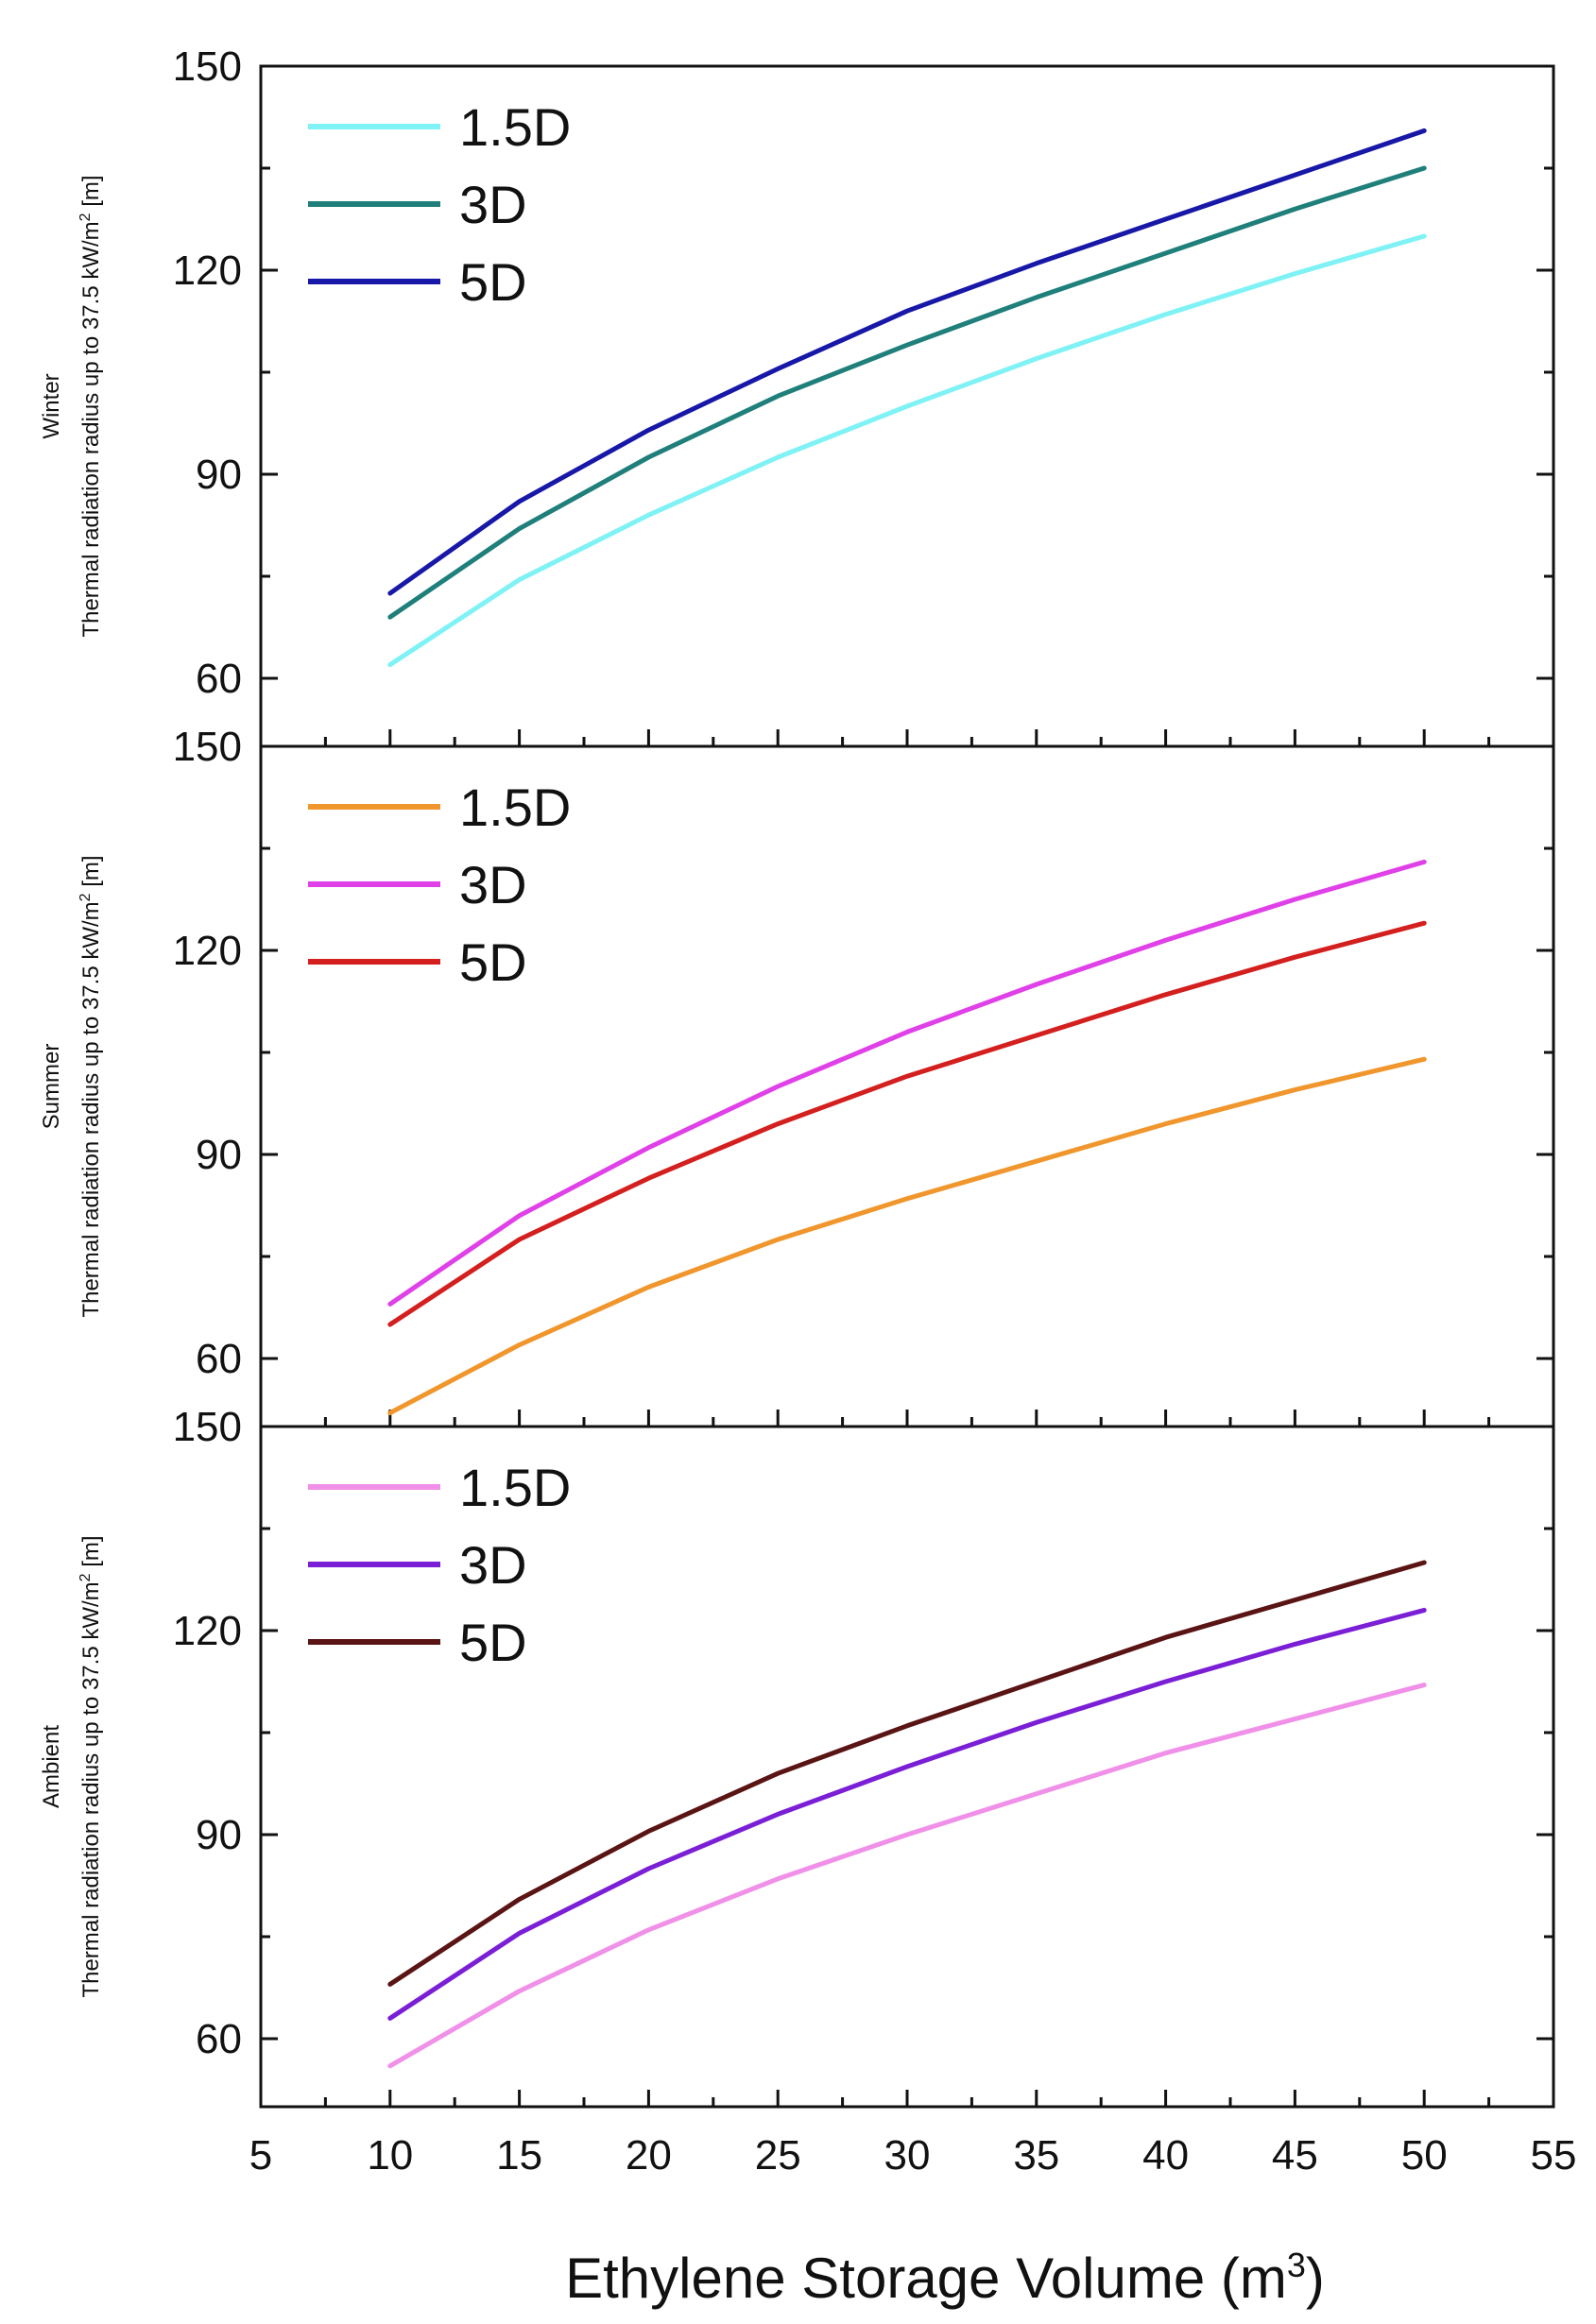 This screenshot has width=1596, height=2324. I want to click on x-axis-title-text: Ethylene Storage Volume (m, so click(926, 2278).